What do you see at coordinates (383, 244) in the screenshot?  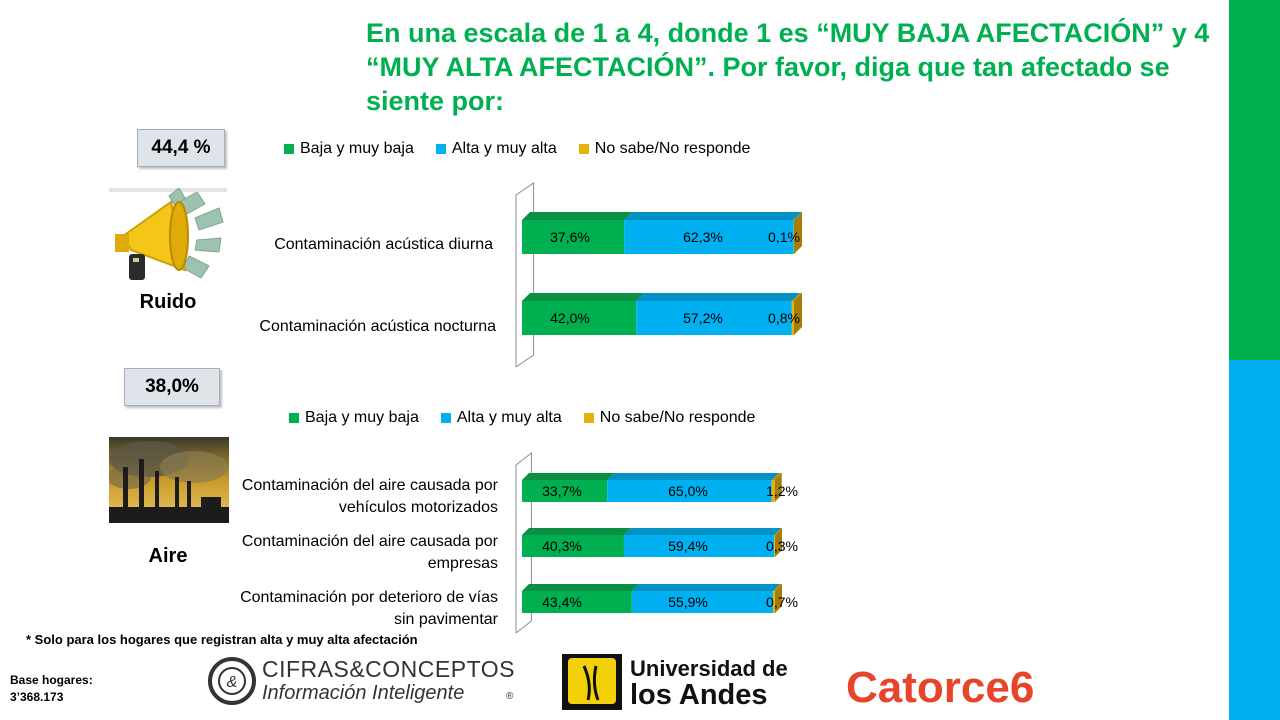 I see `category-label: Contaminación acústica diurna` at bounding box center [383, 244].